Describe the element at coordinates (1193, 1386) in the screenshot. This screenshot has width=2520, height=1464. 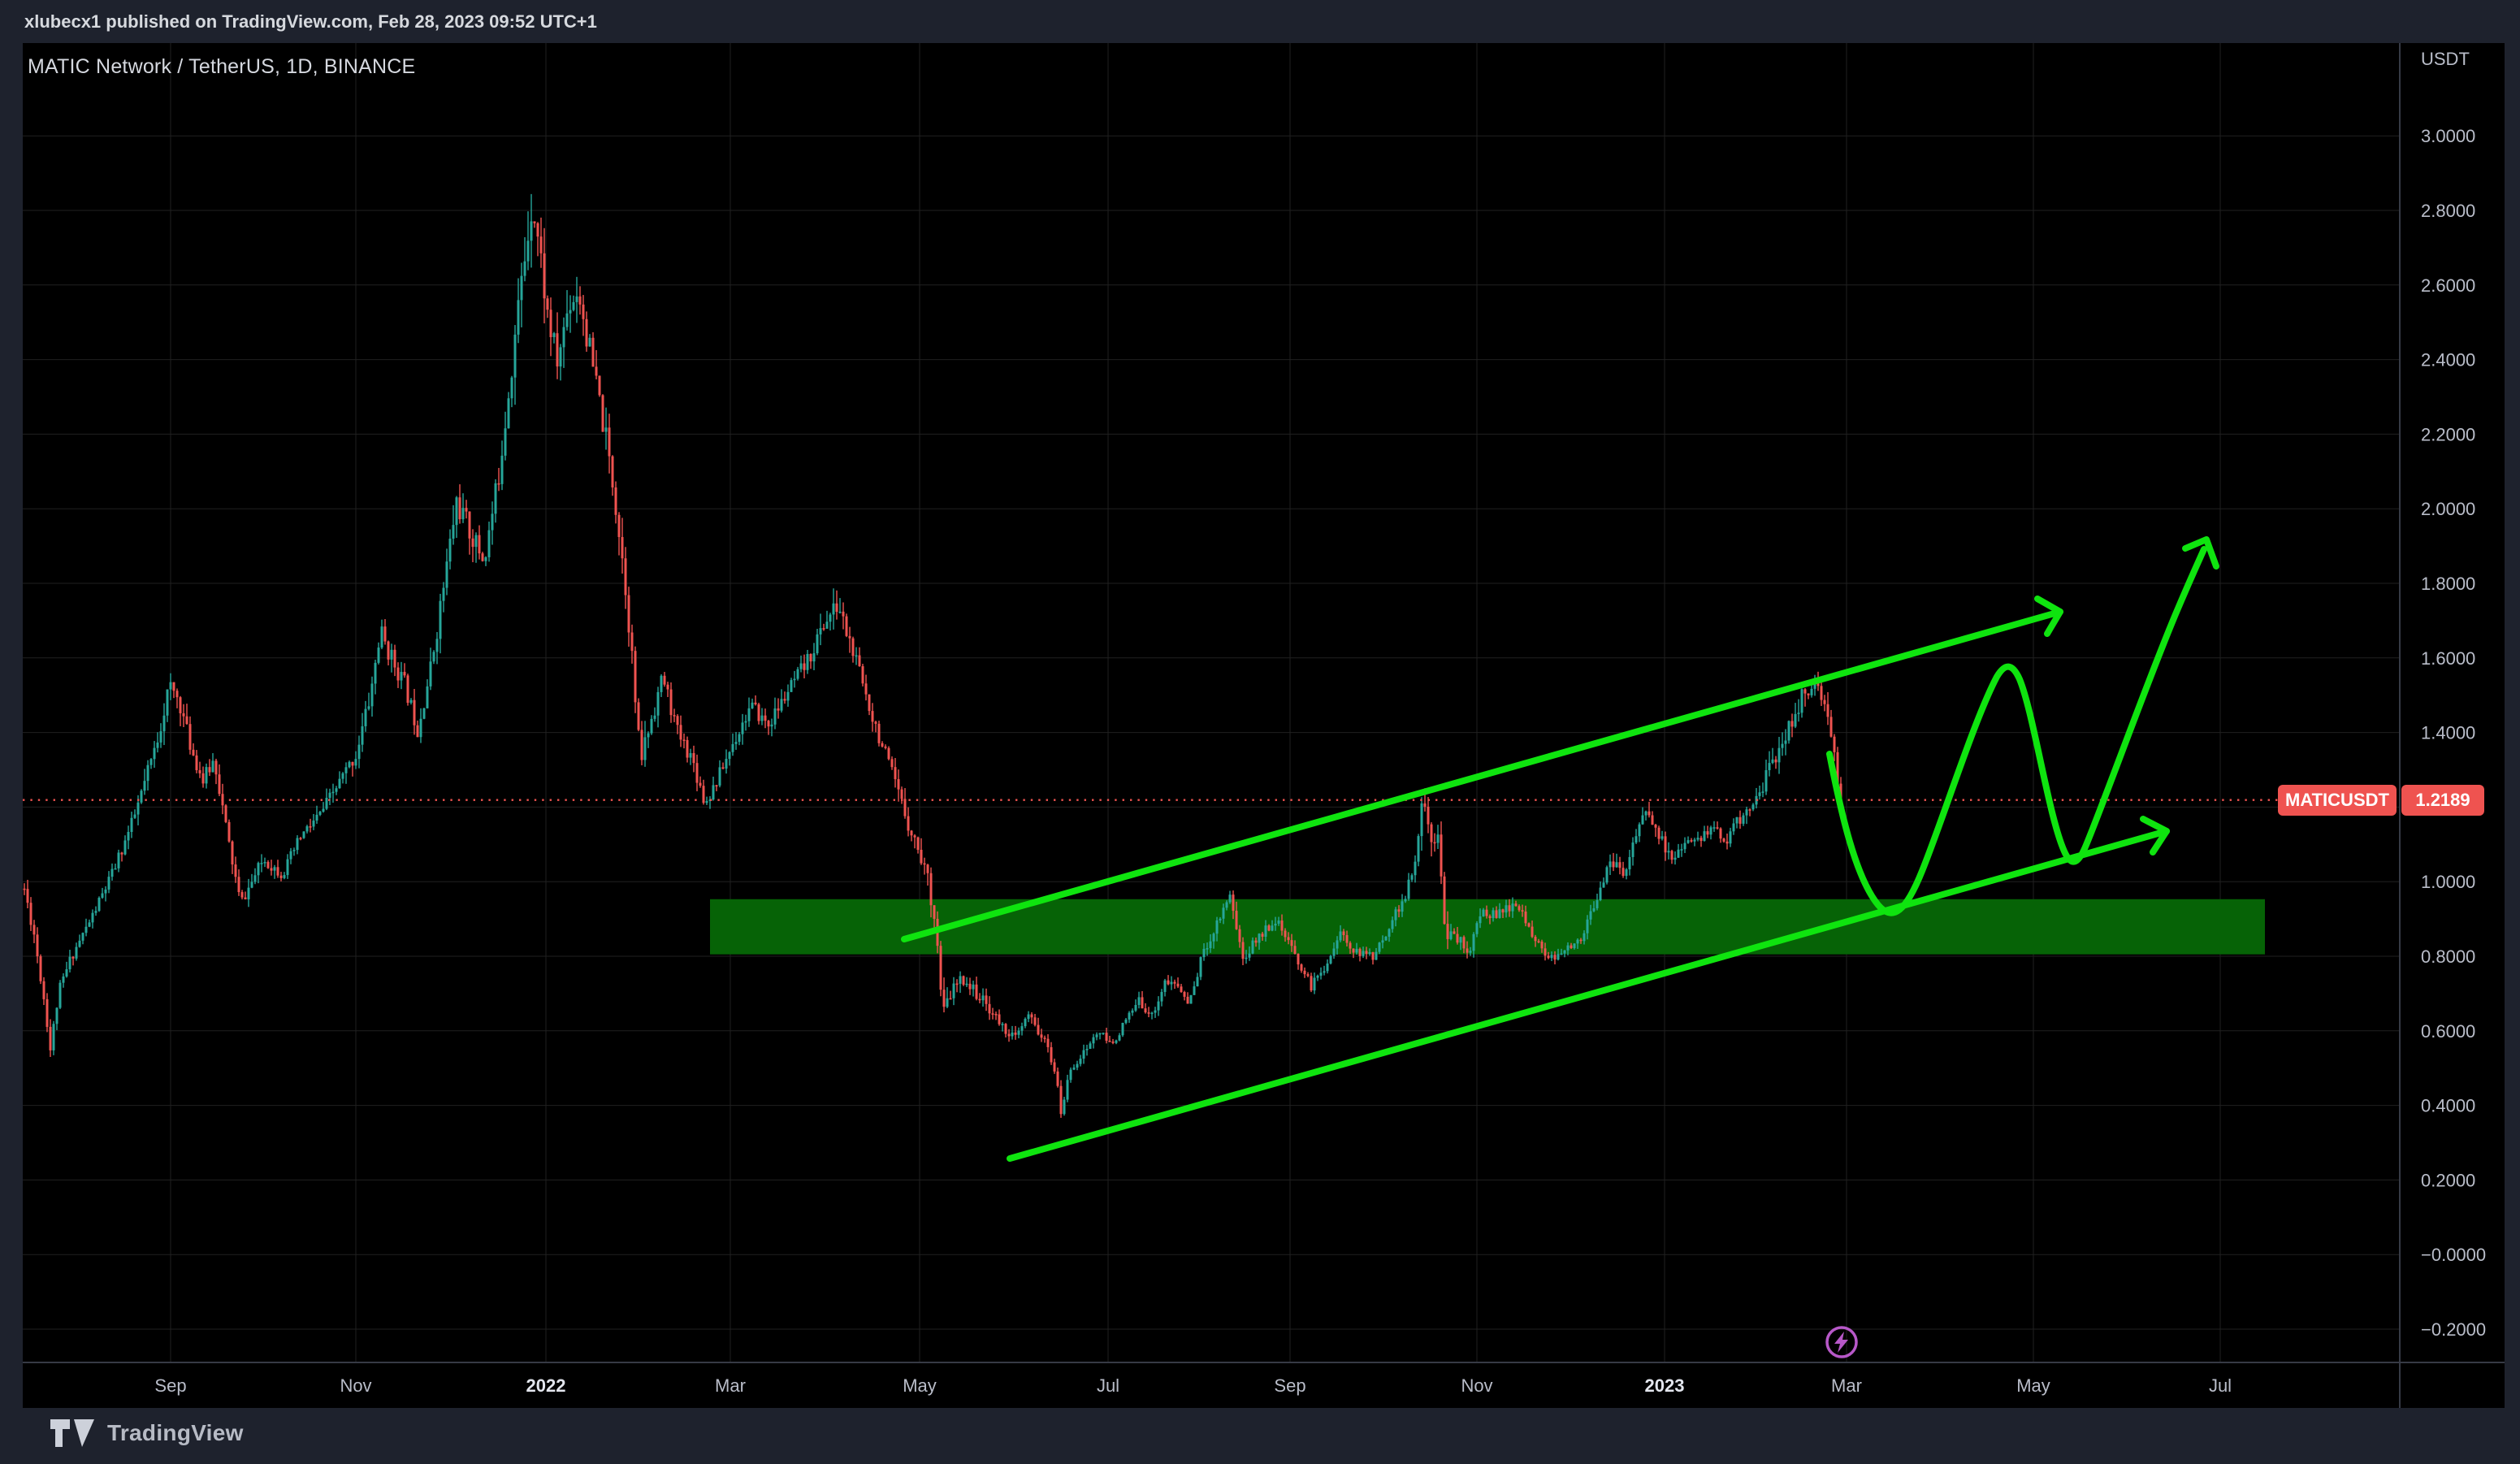
I see `time-axis: Sep Nov 2022 Mar May Jul Sep Nov 2023 Mar May Jul` at that location.